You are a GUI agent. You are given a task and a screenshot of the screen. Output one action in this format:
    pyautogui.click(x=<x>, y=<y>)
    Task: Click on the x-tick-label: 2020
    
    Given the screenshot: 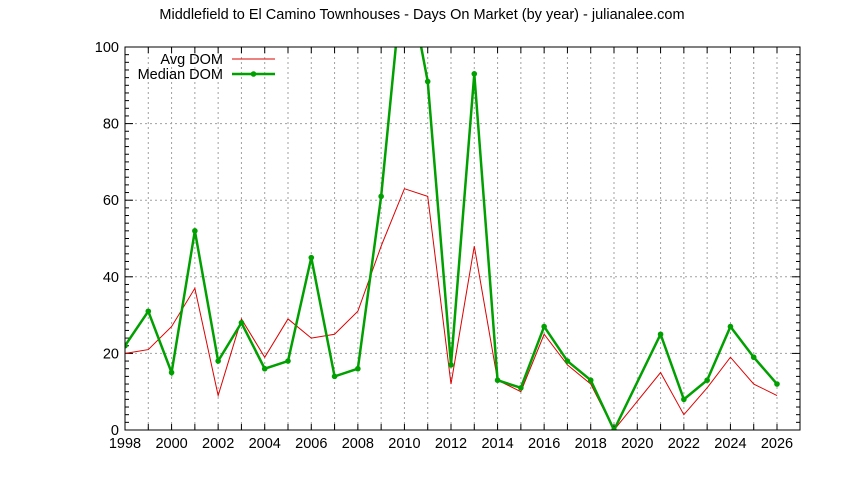 What is the action you would take?
    pyautogui.click(x=637, y=444)
    